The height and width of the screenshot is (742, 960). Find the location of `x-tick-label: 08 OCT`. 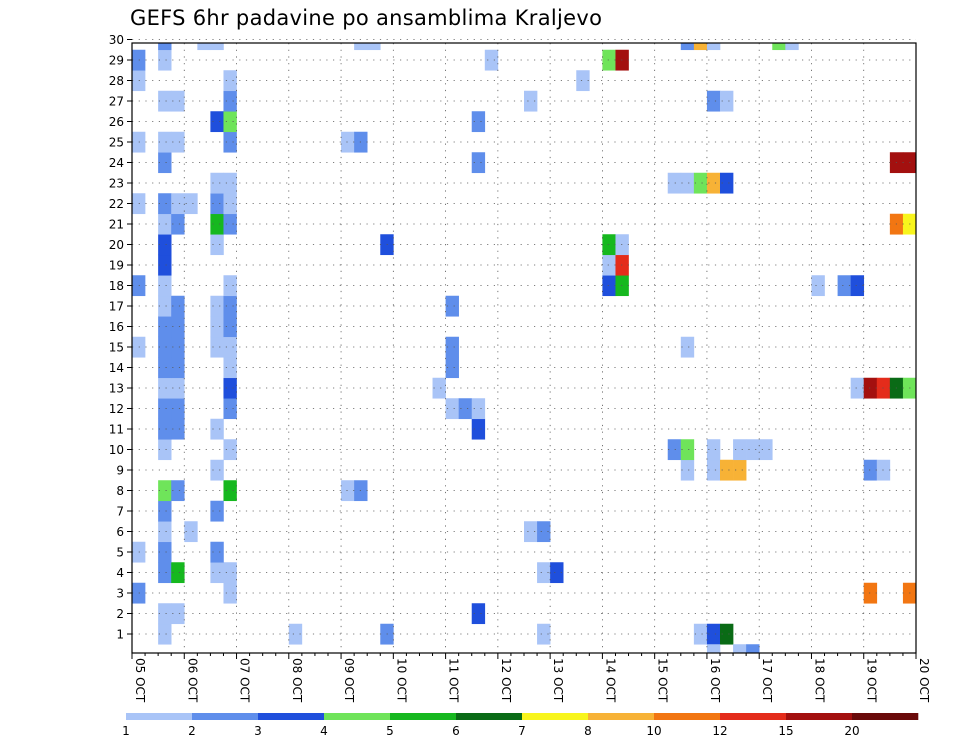

x-tick-label: 08 OCT is located at coordinates (297, 680).